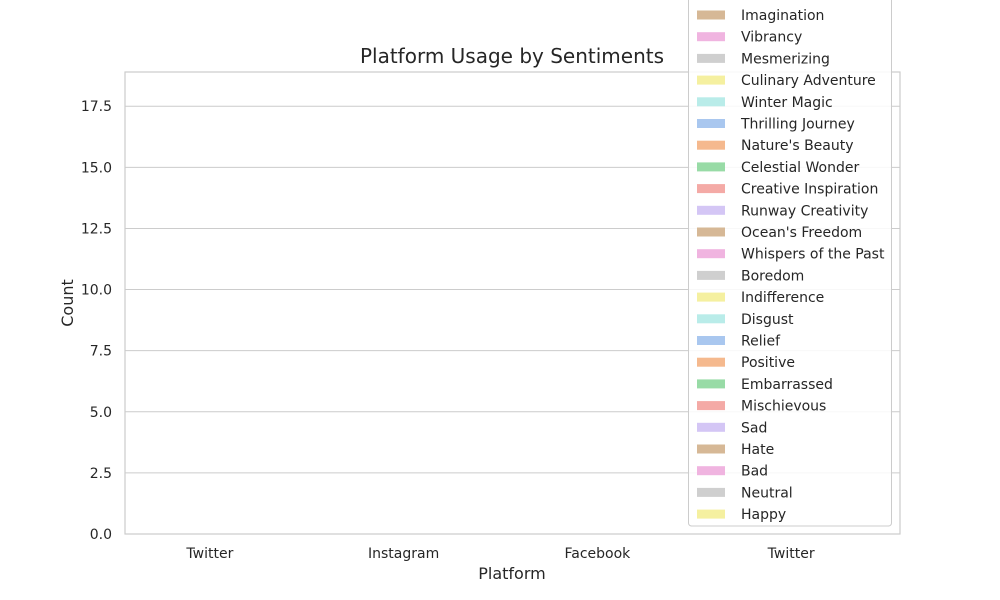 The width and height of the screenshot is (1000, 600). Describe the element at coordinates (767, 493) in the screenshot. I see `legend-label: Neutral` at that location.